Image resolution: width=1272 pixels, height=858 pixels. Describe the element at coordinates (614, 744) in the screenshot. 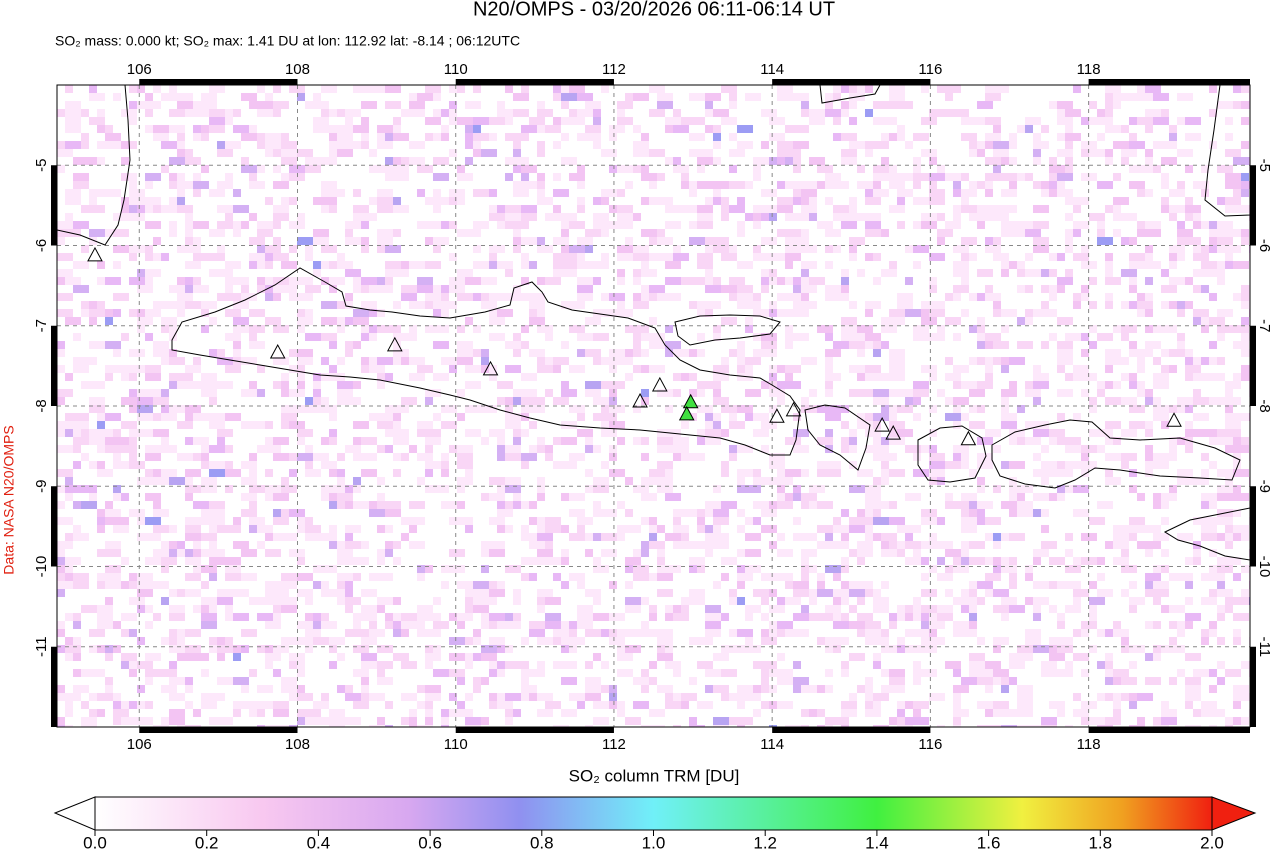

I see `x-tick-label: 112` at that location.